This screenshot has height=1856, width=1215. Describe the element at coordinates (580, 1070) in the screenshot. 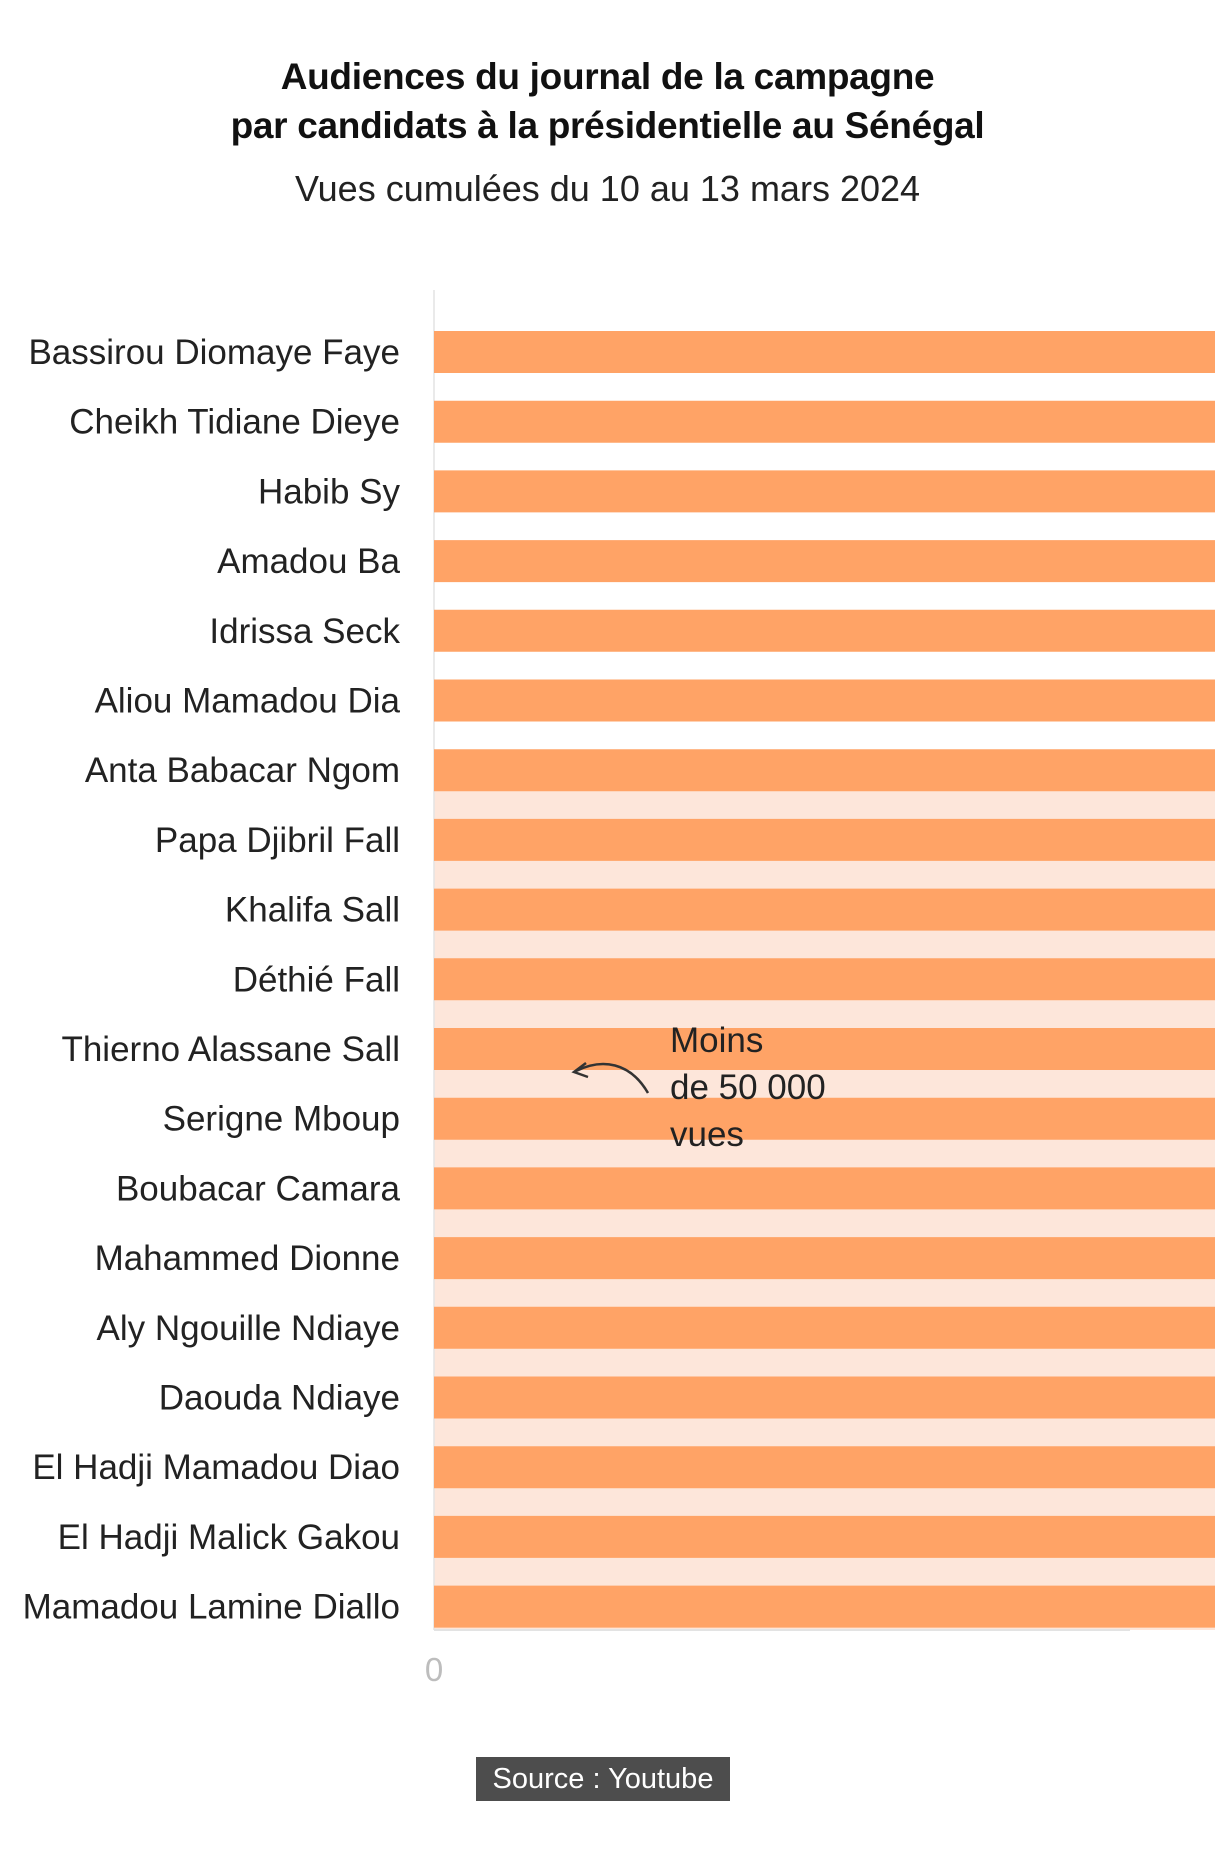

I see `annotation-arrowhead` at that location.